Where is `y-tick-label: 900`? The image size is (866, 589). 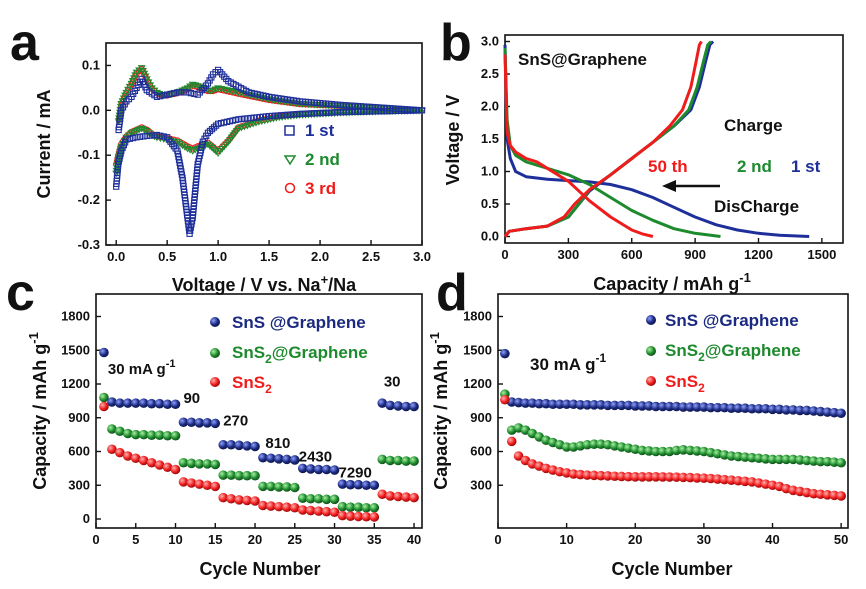
y-tick-label: 900 is located at coordinates (79, 417).